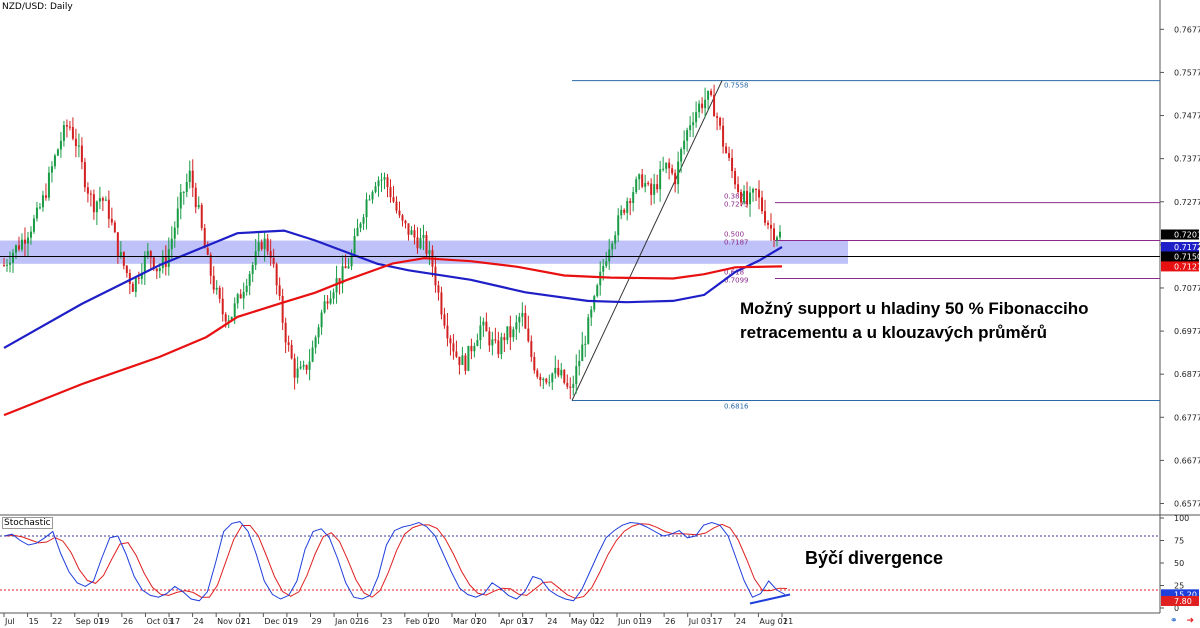 The image size is (1200, 628). What do you see at coordinates (347, 621) in the screenshot?
I see `time-tick-label: Jan 02` at bounding box center [347, 621].